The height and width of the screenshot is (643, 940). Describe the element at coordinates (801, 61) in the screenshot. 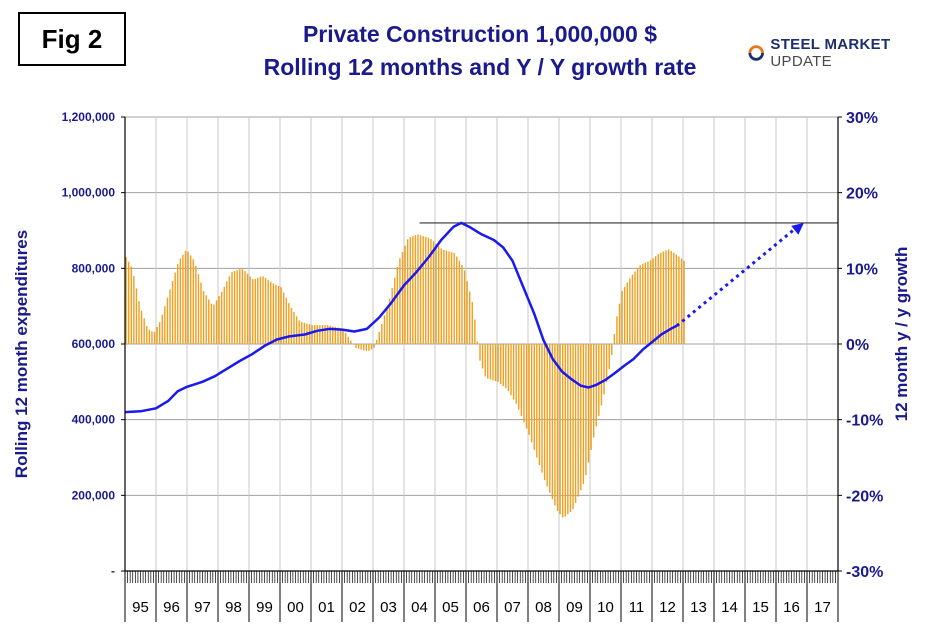

I see `brand-text-light: UPDATE` at that location.